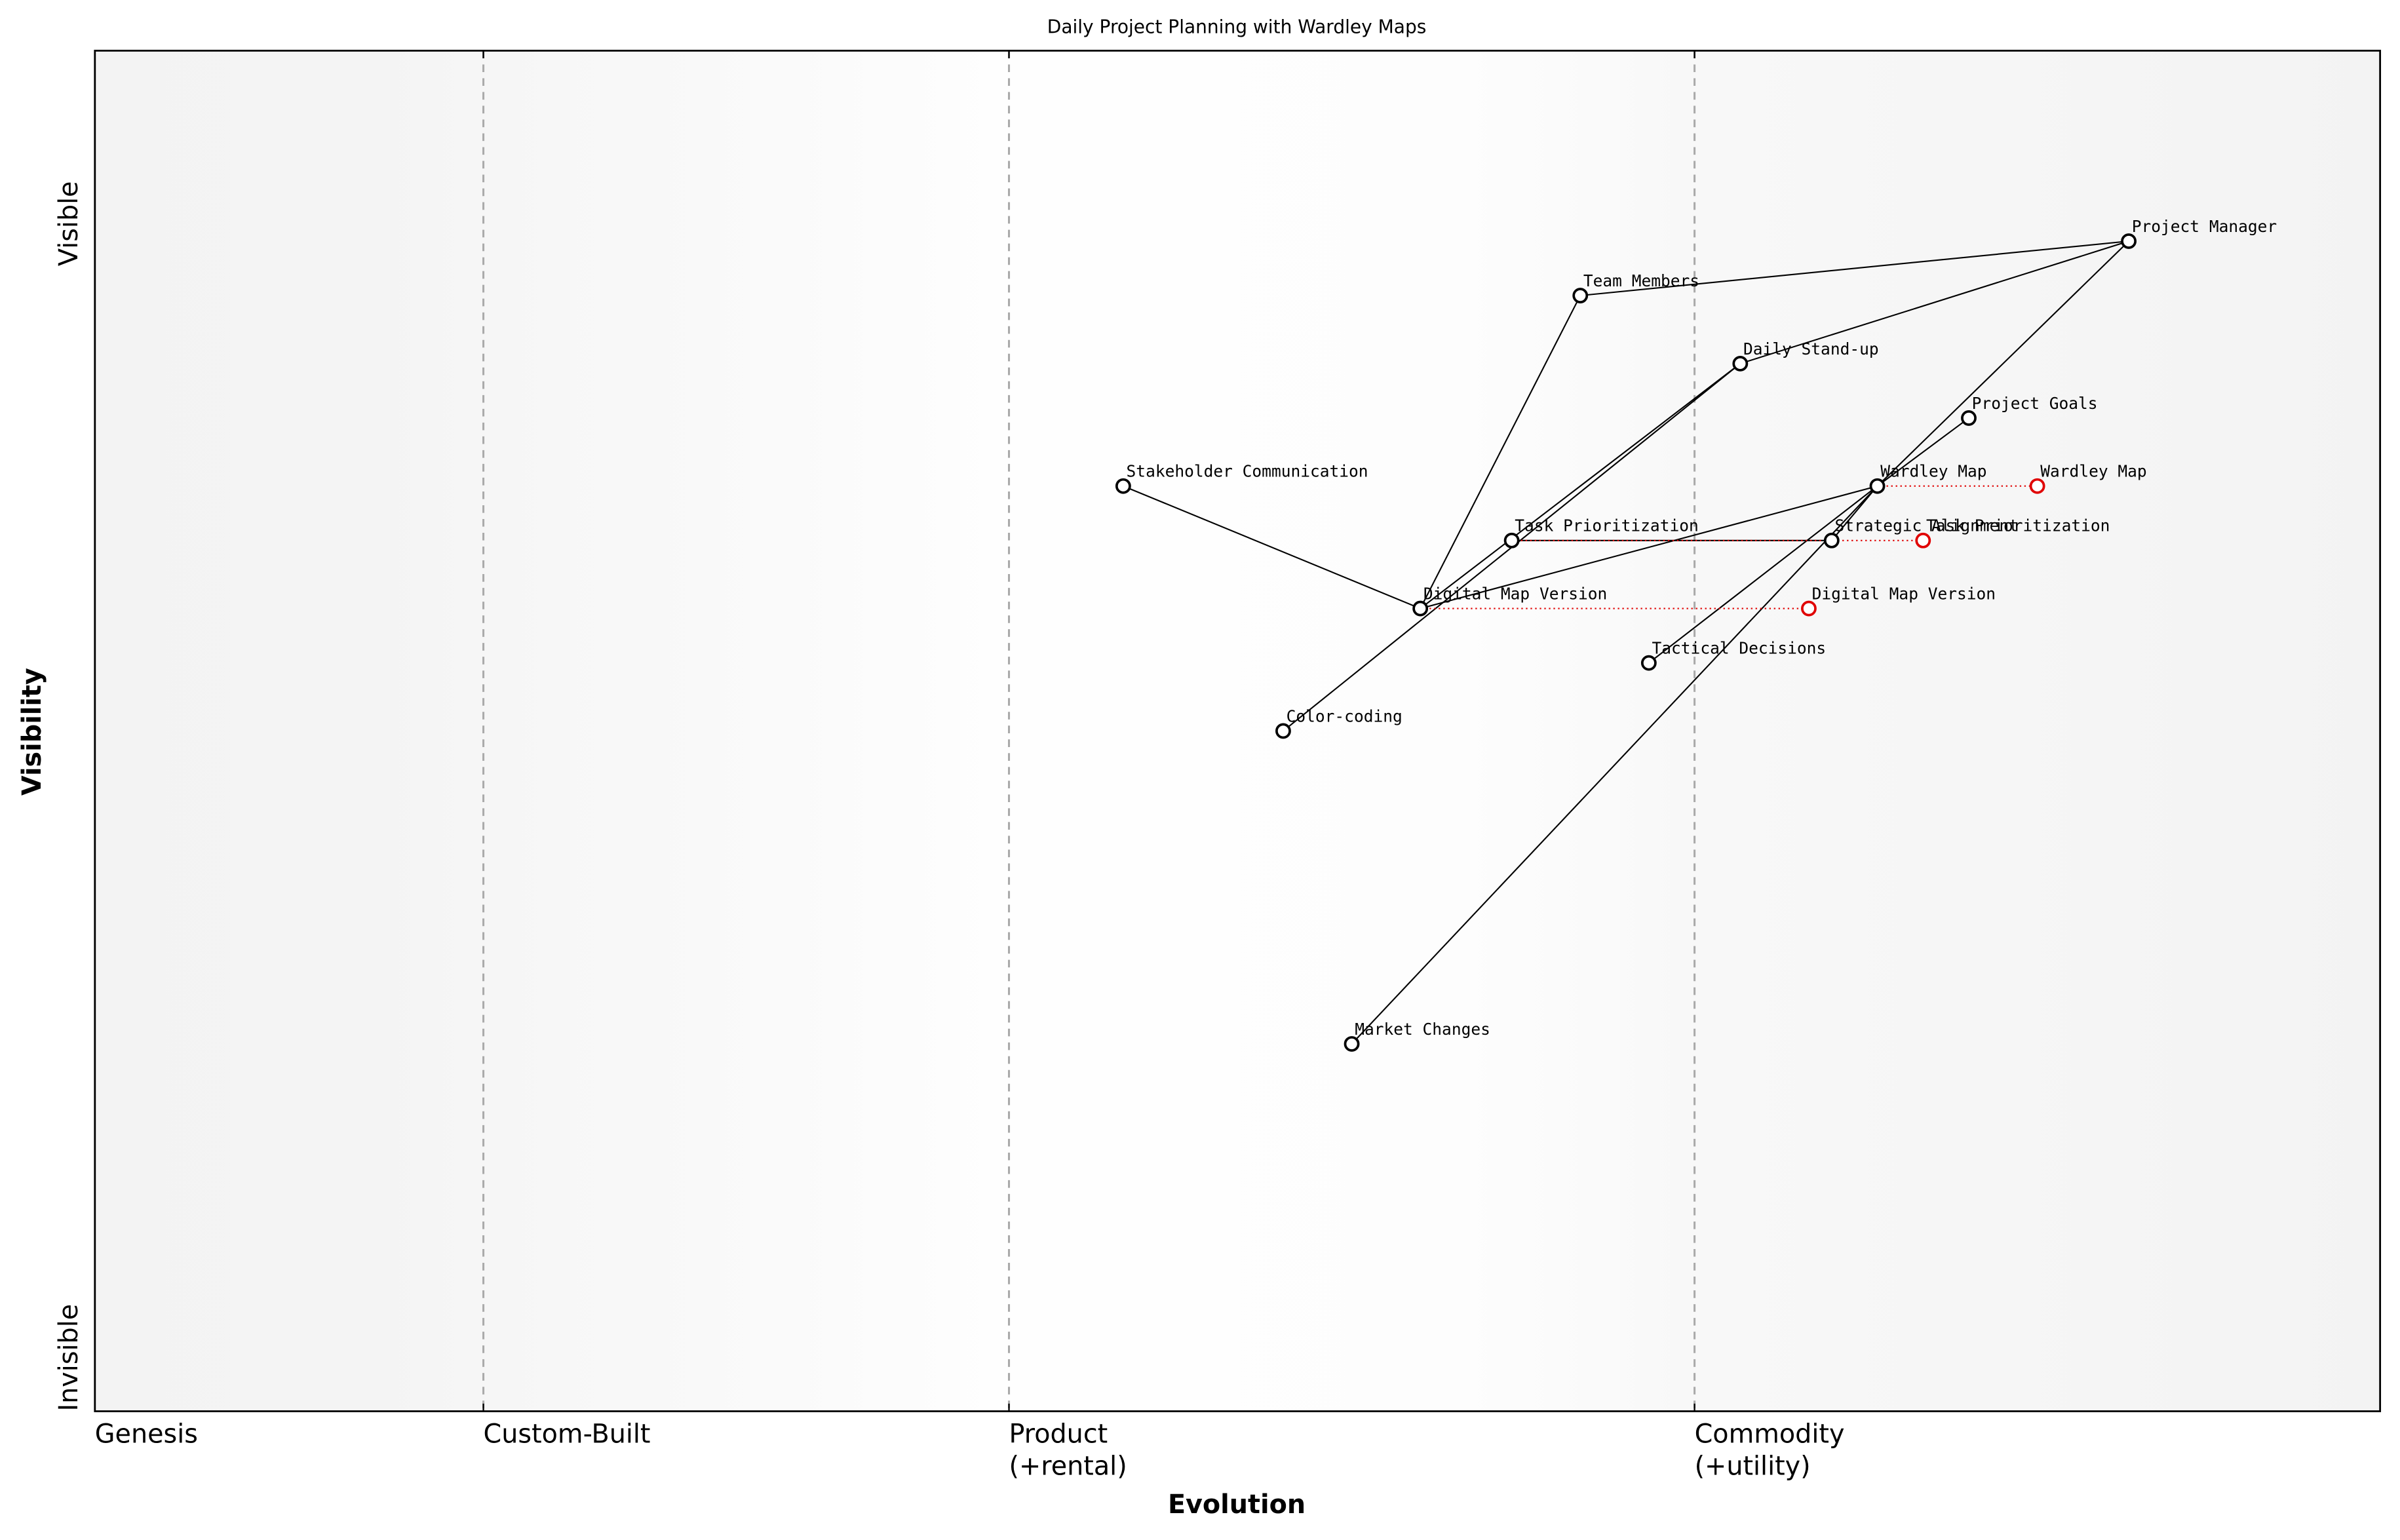 Image resolution: width=2400 pixels, height=1540 pixels. I want to click on component-label: Digital Map Version, so click(1515, 594).